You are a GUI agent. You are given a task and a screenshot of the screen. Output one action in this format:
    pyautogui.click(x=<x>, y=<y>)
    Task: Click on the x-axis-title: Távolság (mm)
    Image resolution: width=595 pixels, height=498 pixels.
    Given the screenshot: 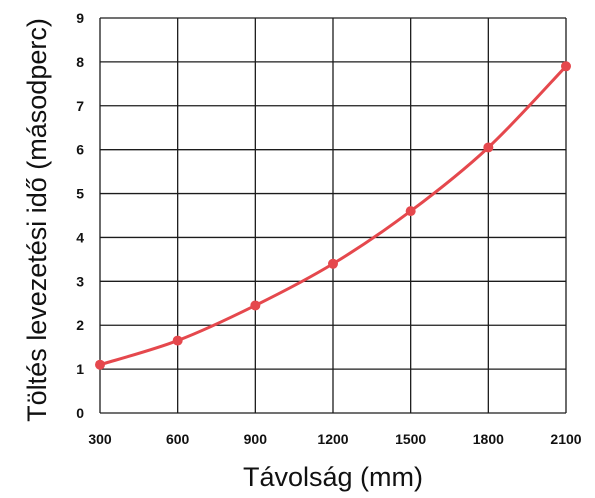 What is the action you would take?
    pyautogui.click(x=333, y=477)
    